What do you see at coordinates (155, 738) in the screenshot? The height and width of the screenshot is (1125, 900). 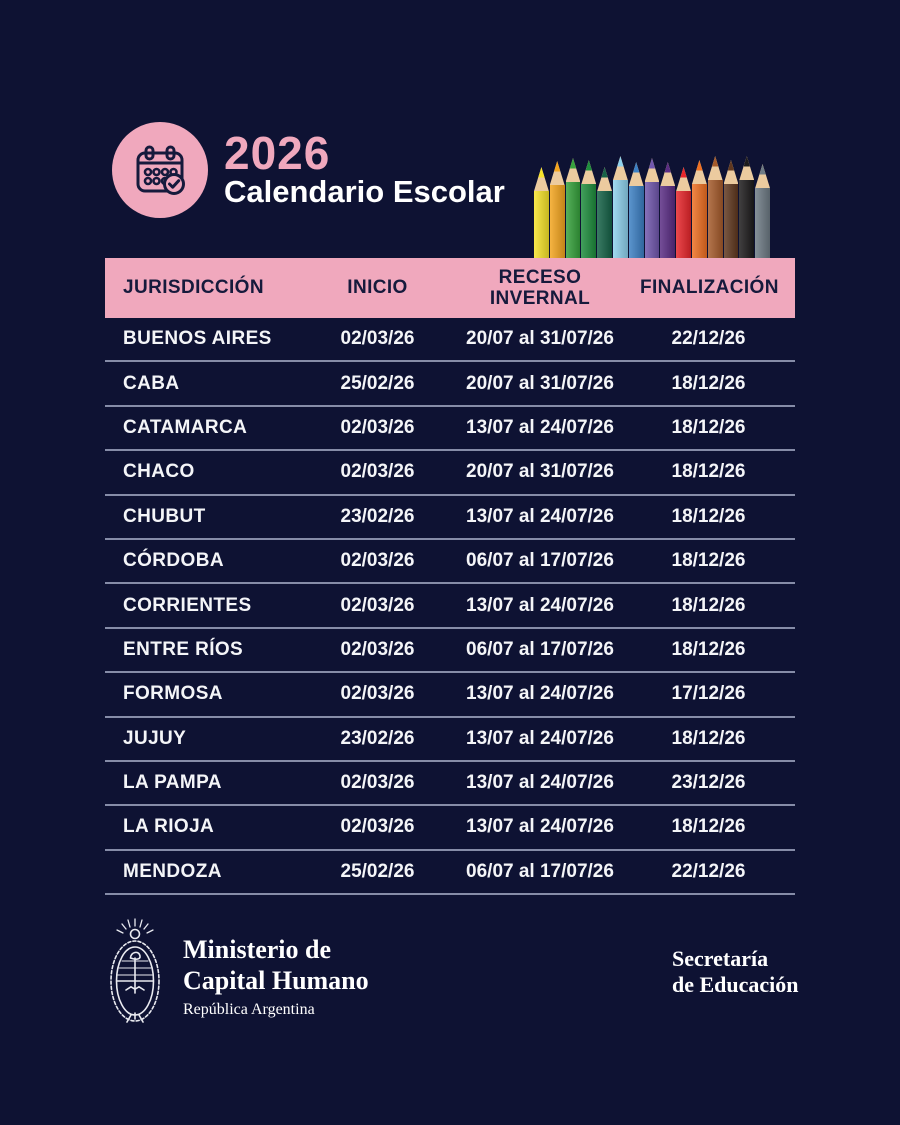 I see `jurisdiction-cell: JUJUY` at bounding box center [155, 738].